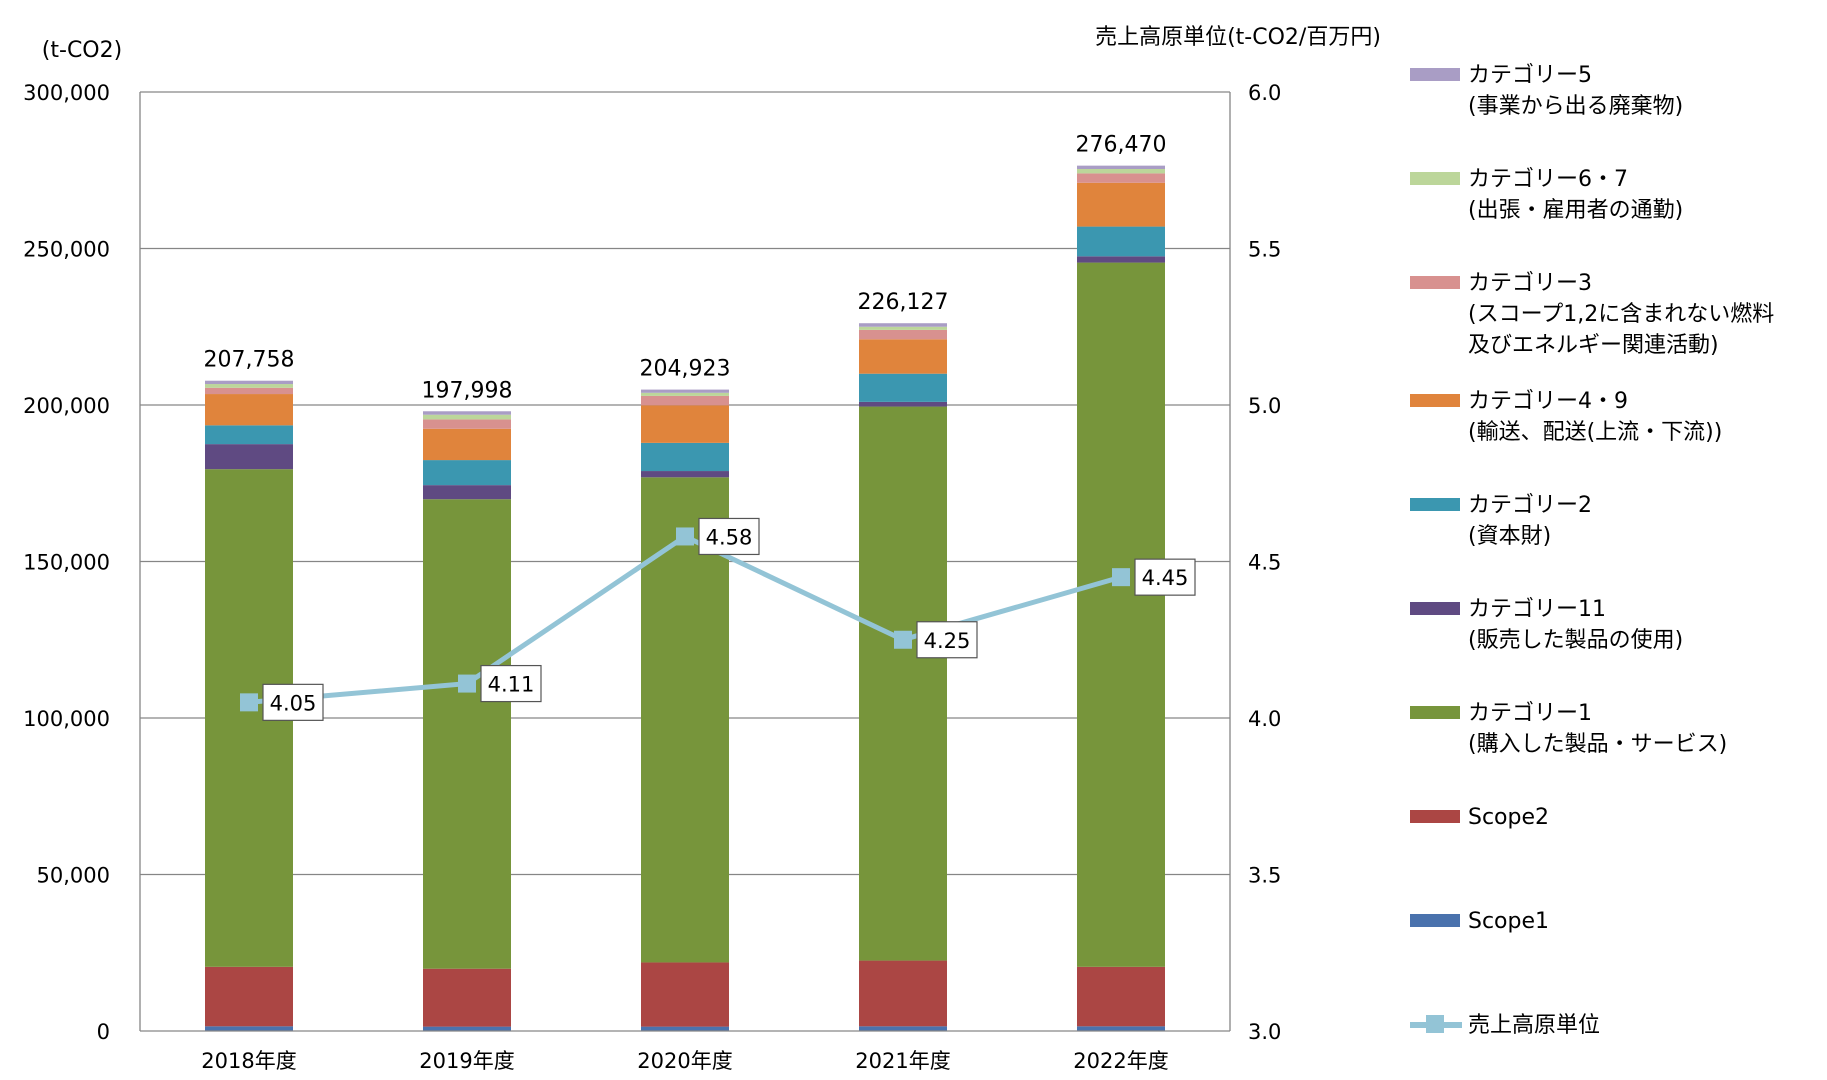 This screenshot has width=1827, height=1080. Describe the element at coordinates (248, 1061) in the screenshot. I see `x-tick-label: 2018年度` at that location.